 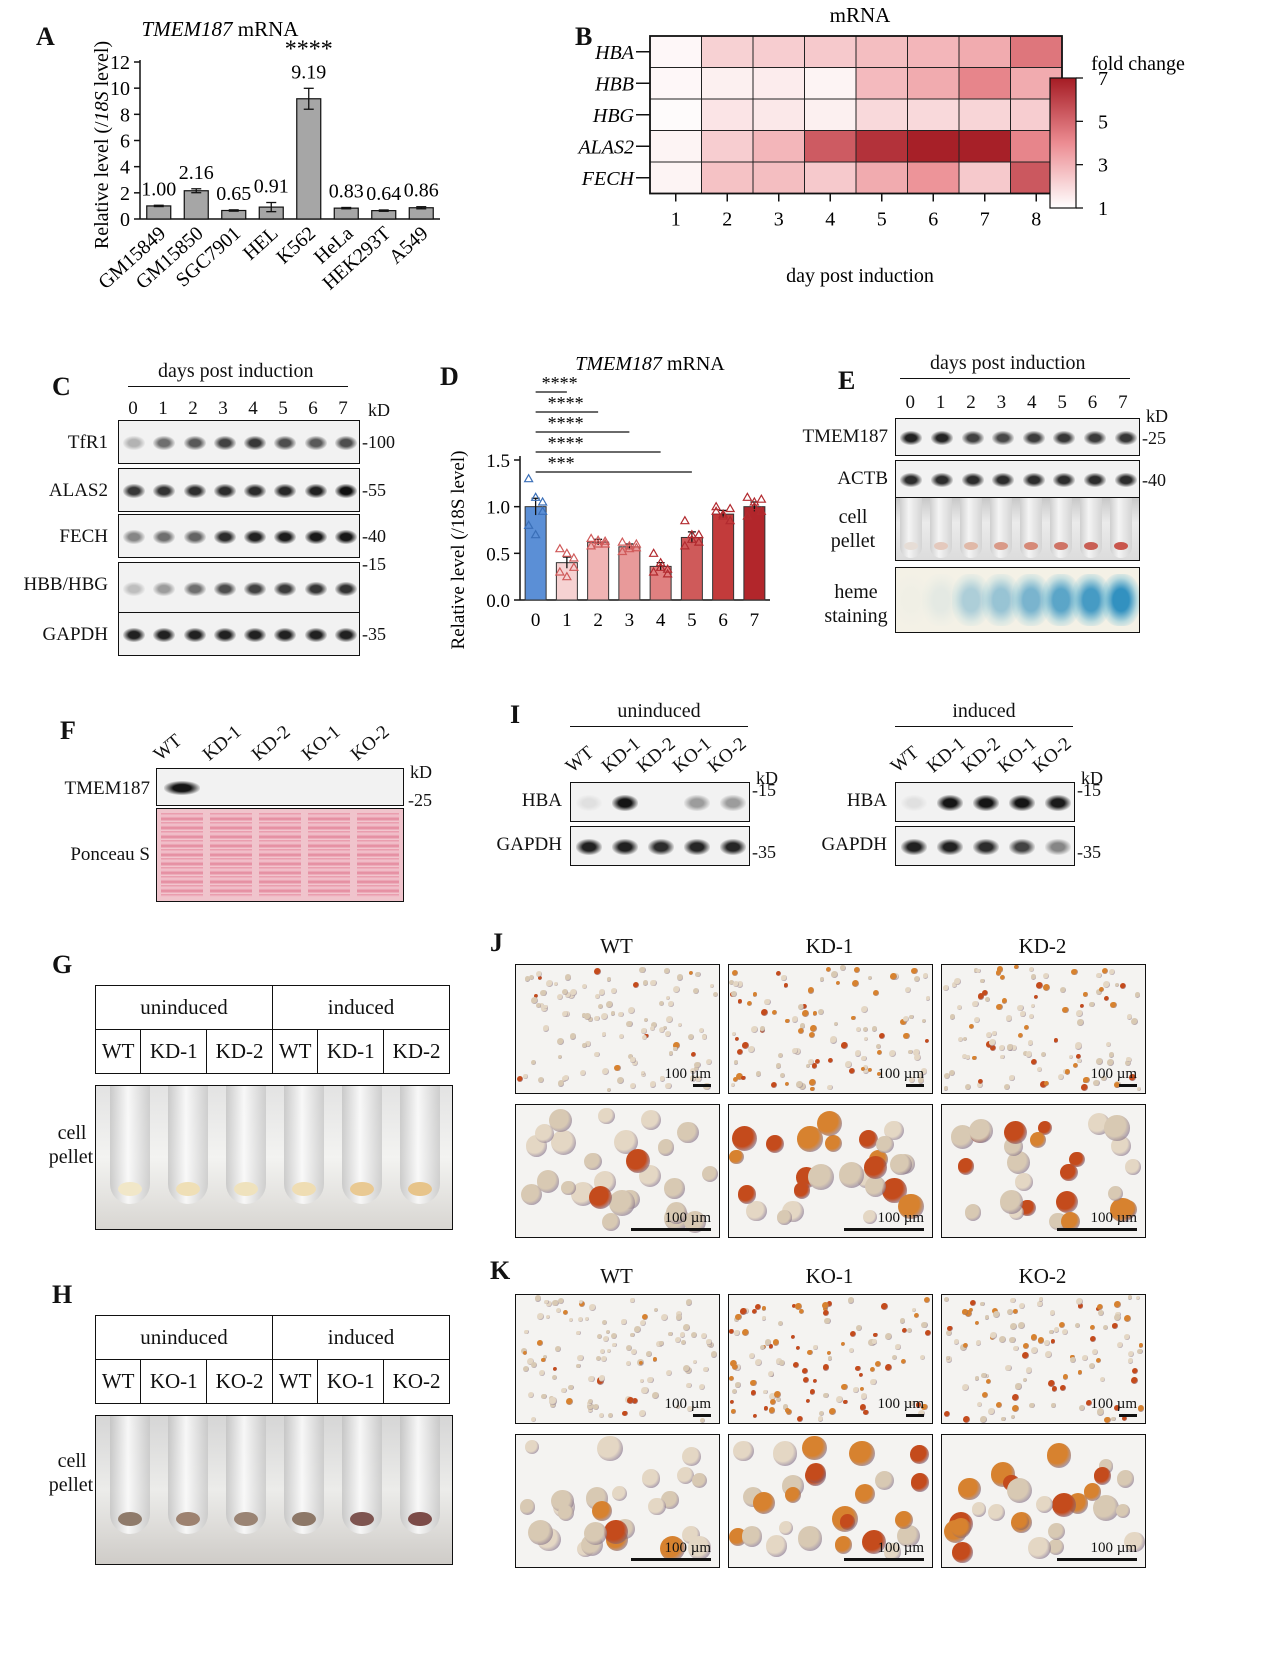 What do you see at coordinates (1043, 1171) in the screenshot?
I see `panel-j-high-mag: 100 µm` at bounding box center [1043, 1171].